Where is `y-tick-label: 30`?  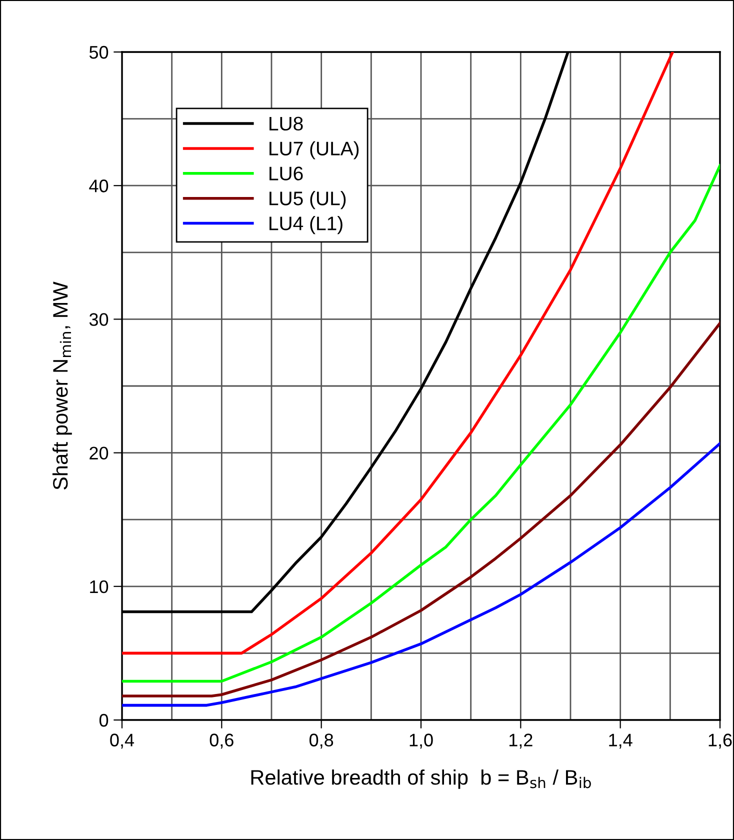 y-tick-label: 30 is located at coordinates (98, 319).